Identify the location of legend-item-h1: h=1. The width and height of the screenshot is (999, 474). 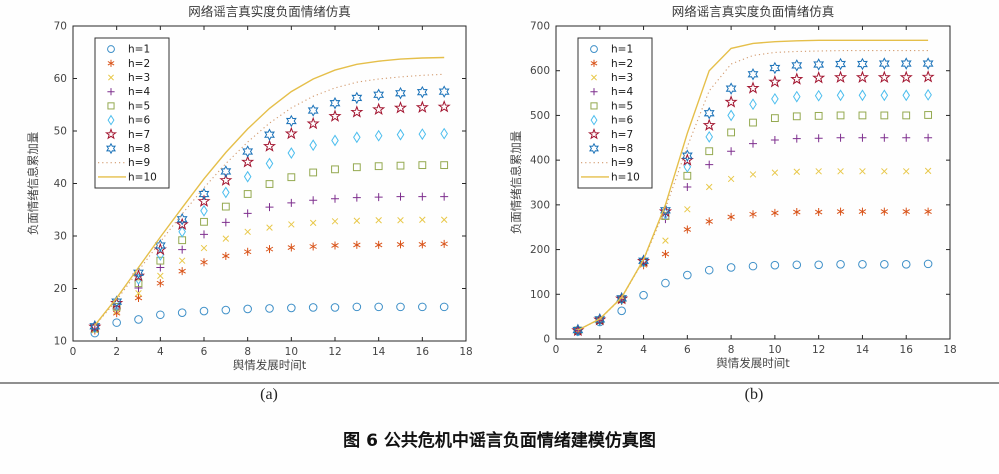
(128, 50).